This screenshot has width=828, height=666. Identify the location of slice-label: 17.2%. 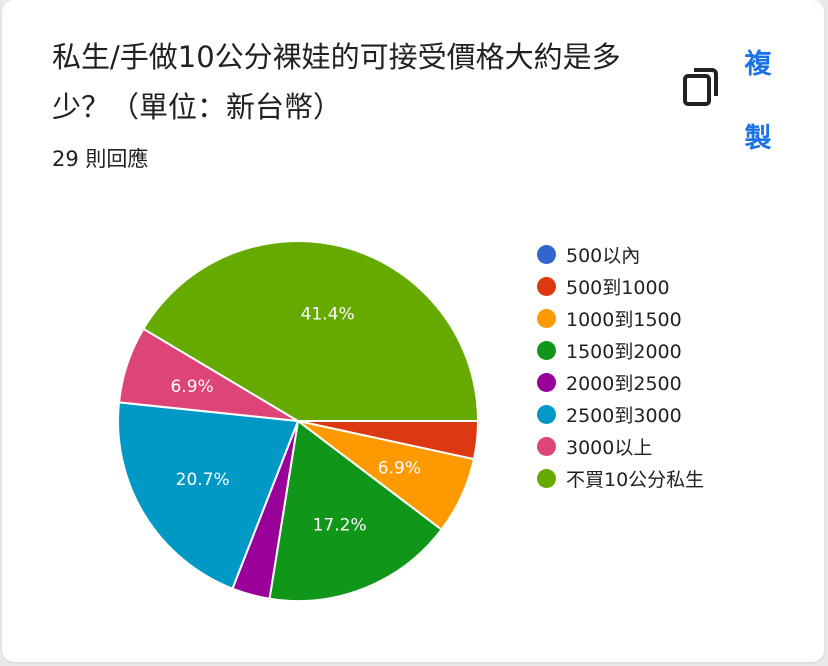
(340, 526).